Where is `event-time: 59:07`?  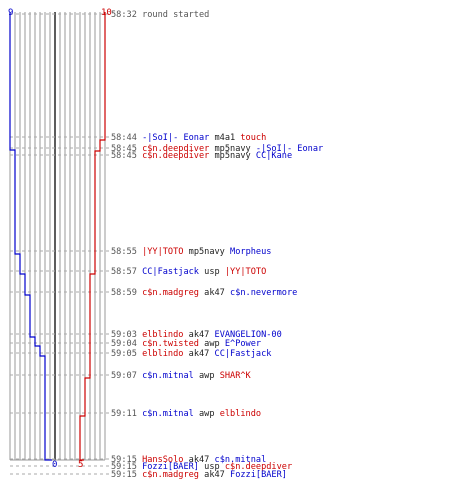
event-time: 59:07 is located at coordinates (124, 376).